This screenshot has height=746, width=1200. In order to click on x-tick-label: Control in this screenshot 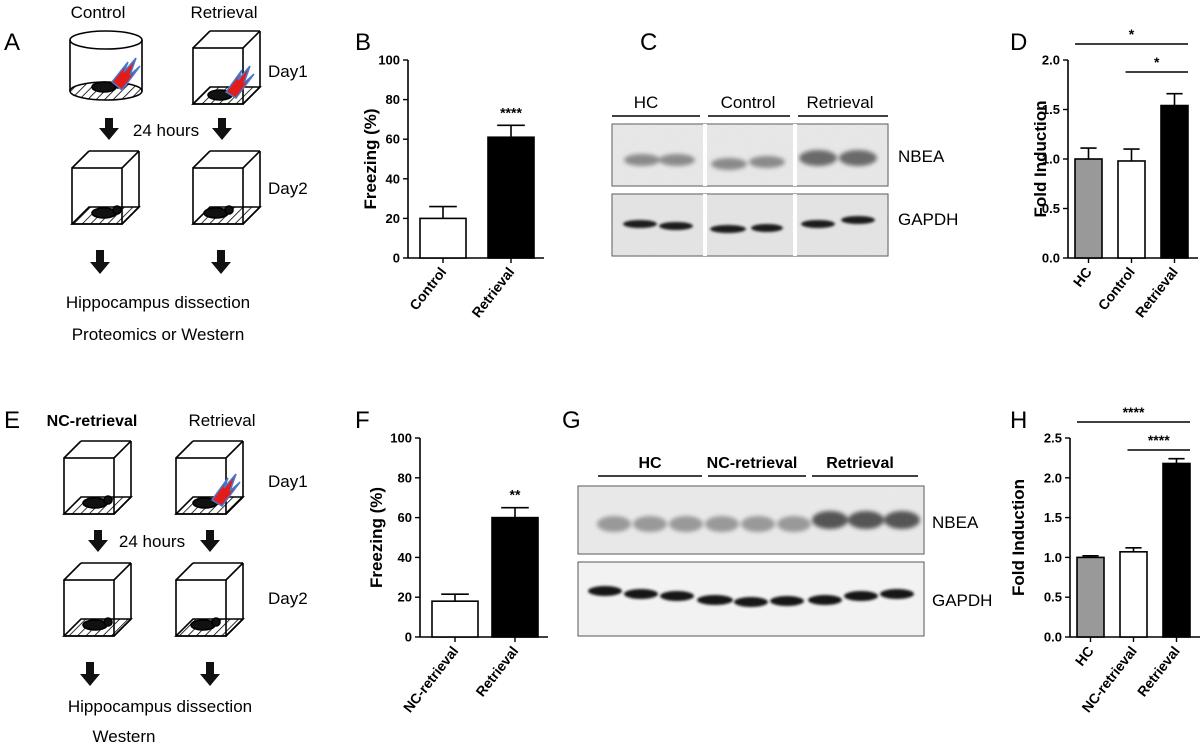, I will do `click(427, 288)`.